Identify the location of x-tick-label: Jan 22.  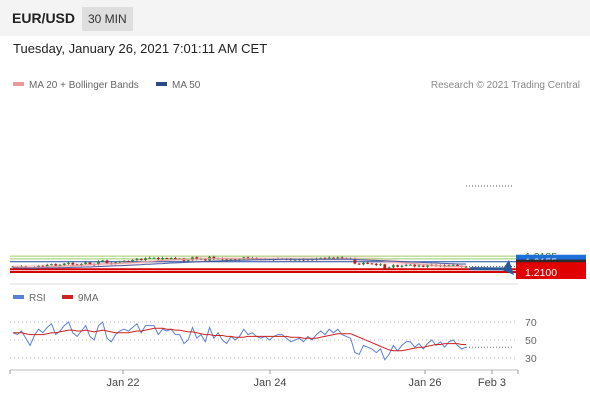
(122, 383).